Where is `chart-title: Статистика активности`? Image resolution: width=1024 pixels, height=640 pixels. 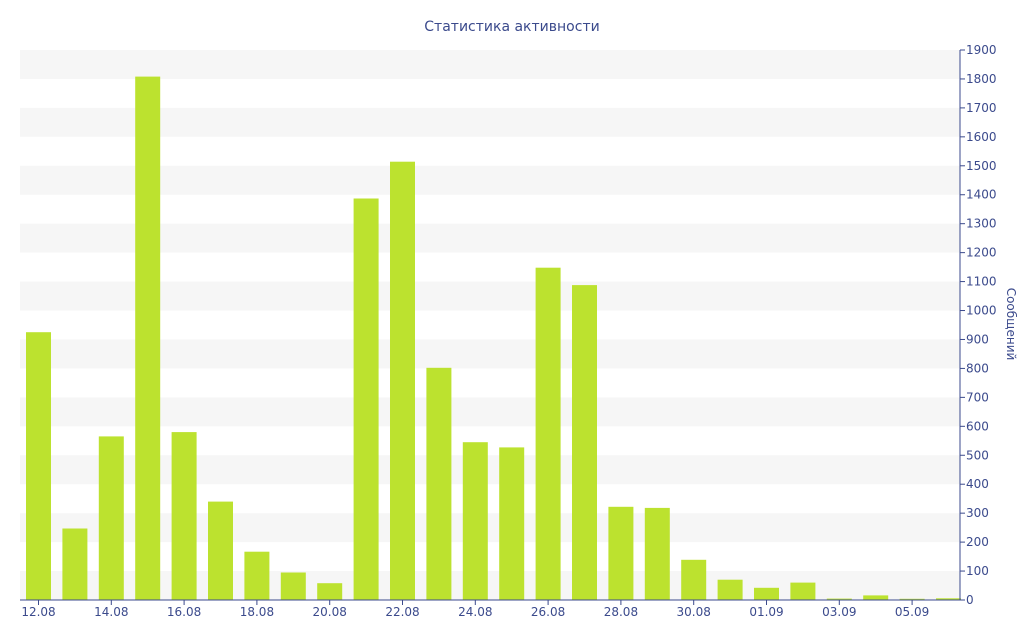
chart-title: Статистика активности is located at coordinates (511, 27).